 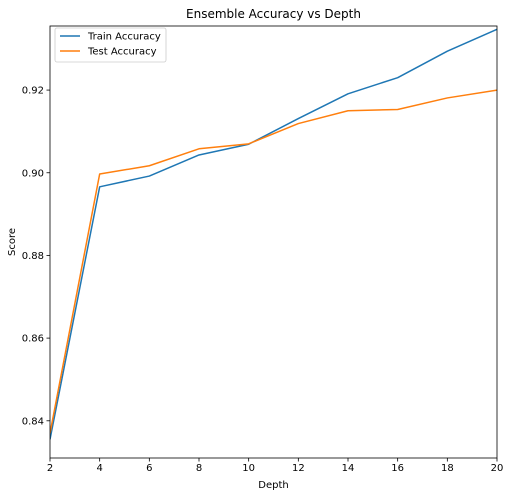 What do you see at coordinates (273, 14) in the screenshot?
I see `chart-title: Ensemble Accuracy vs Depth` at bounding box center [273, 14].